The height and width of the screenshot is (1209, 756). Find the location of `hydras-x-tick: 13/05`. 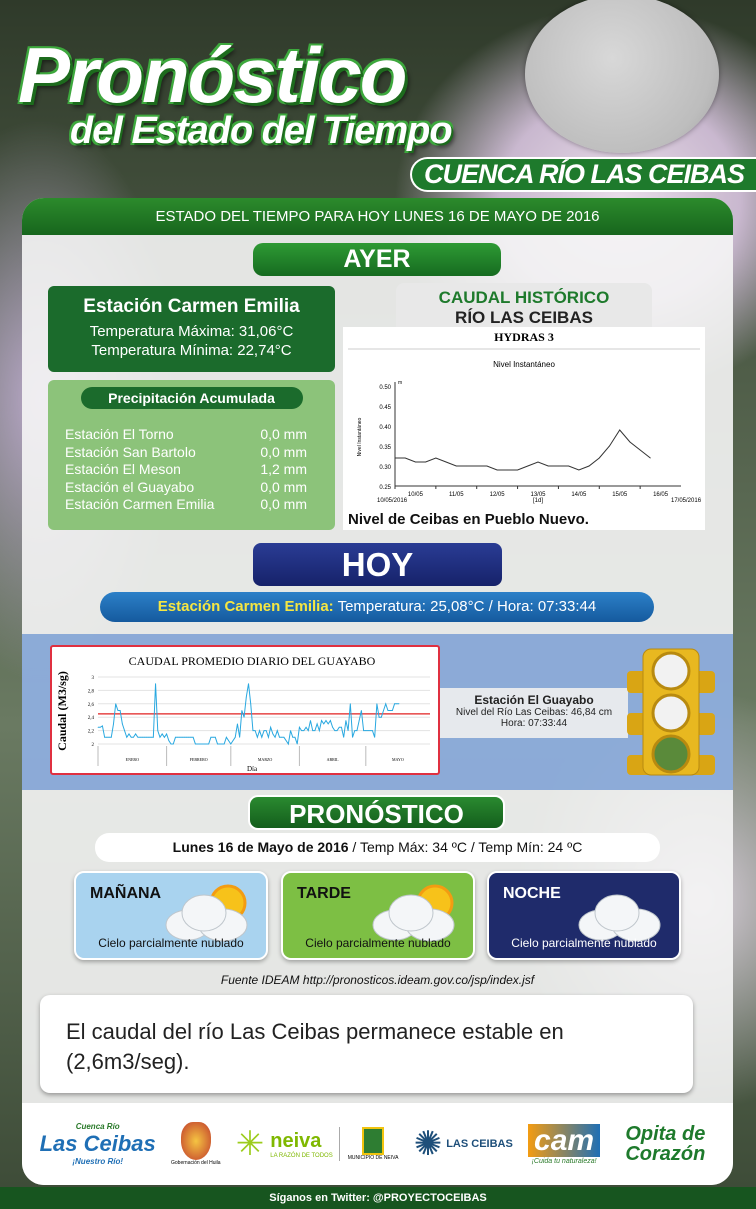

hydras-x-tick: 13/05 is located at coordinates (538, 495).